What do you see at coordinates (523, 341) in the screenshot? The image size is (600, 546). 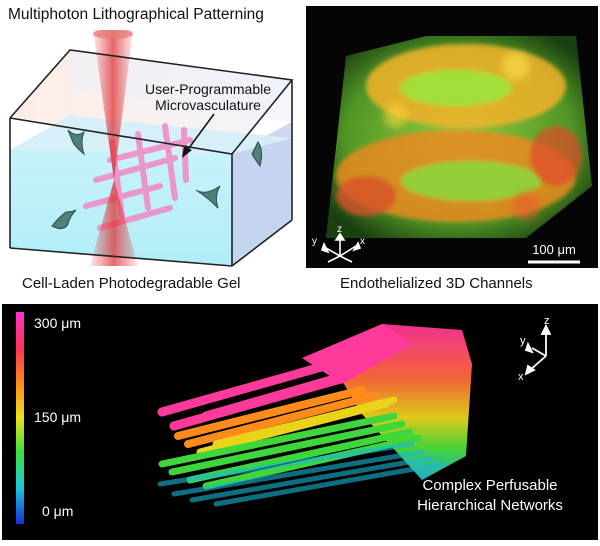 I see `network-axis-y: y` at bounding box center [523, 341].